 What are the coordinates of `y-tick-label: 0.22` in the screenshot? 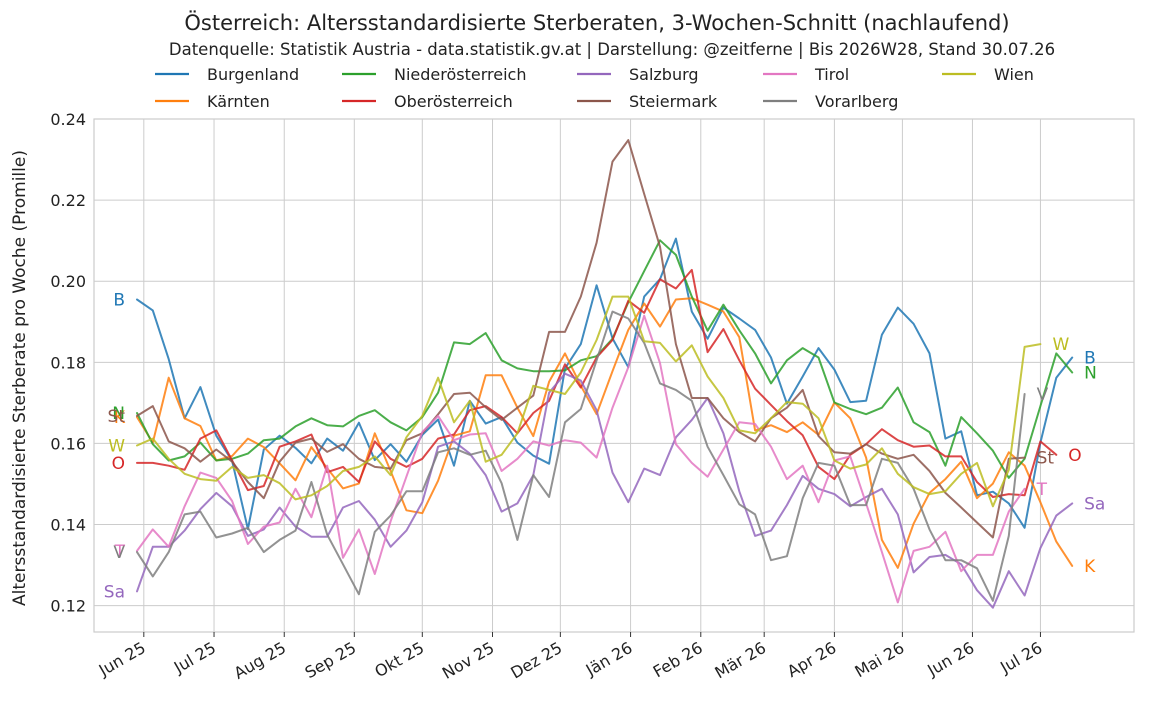 It's located at (68, 200).